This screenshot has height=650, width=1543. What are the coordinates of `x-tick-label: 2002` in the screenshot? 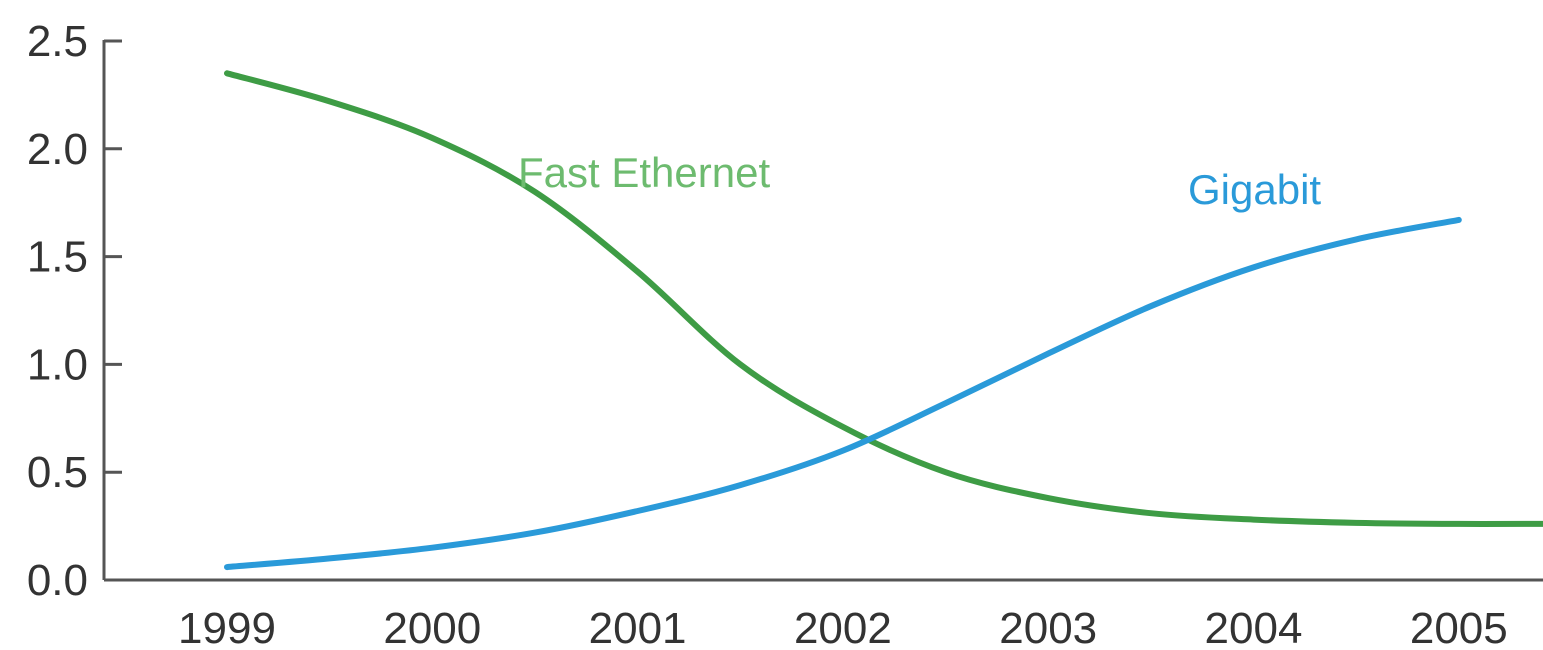 It's located at (843, 627).